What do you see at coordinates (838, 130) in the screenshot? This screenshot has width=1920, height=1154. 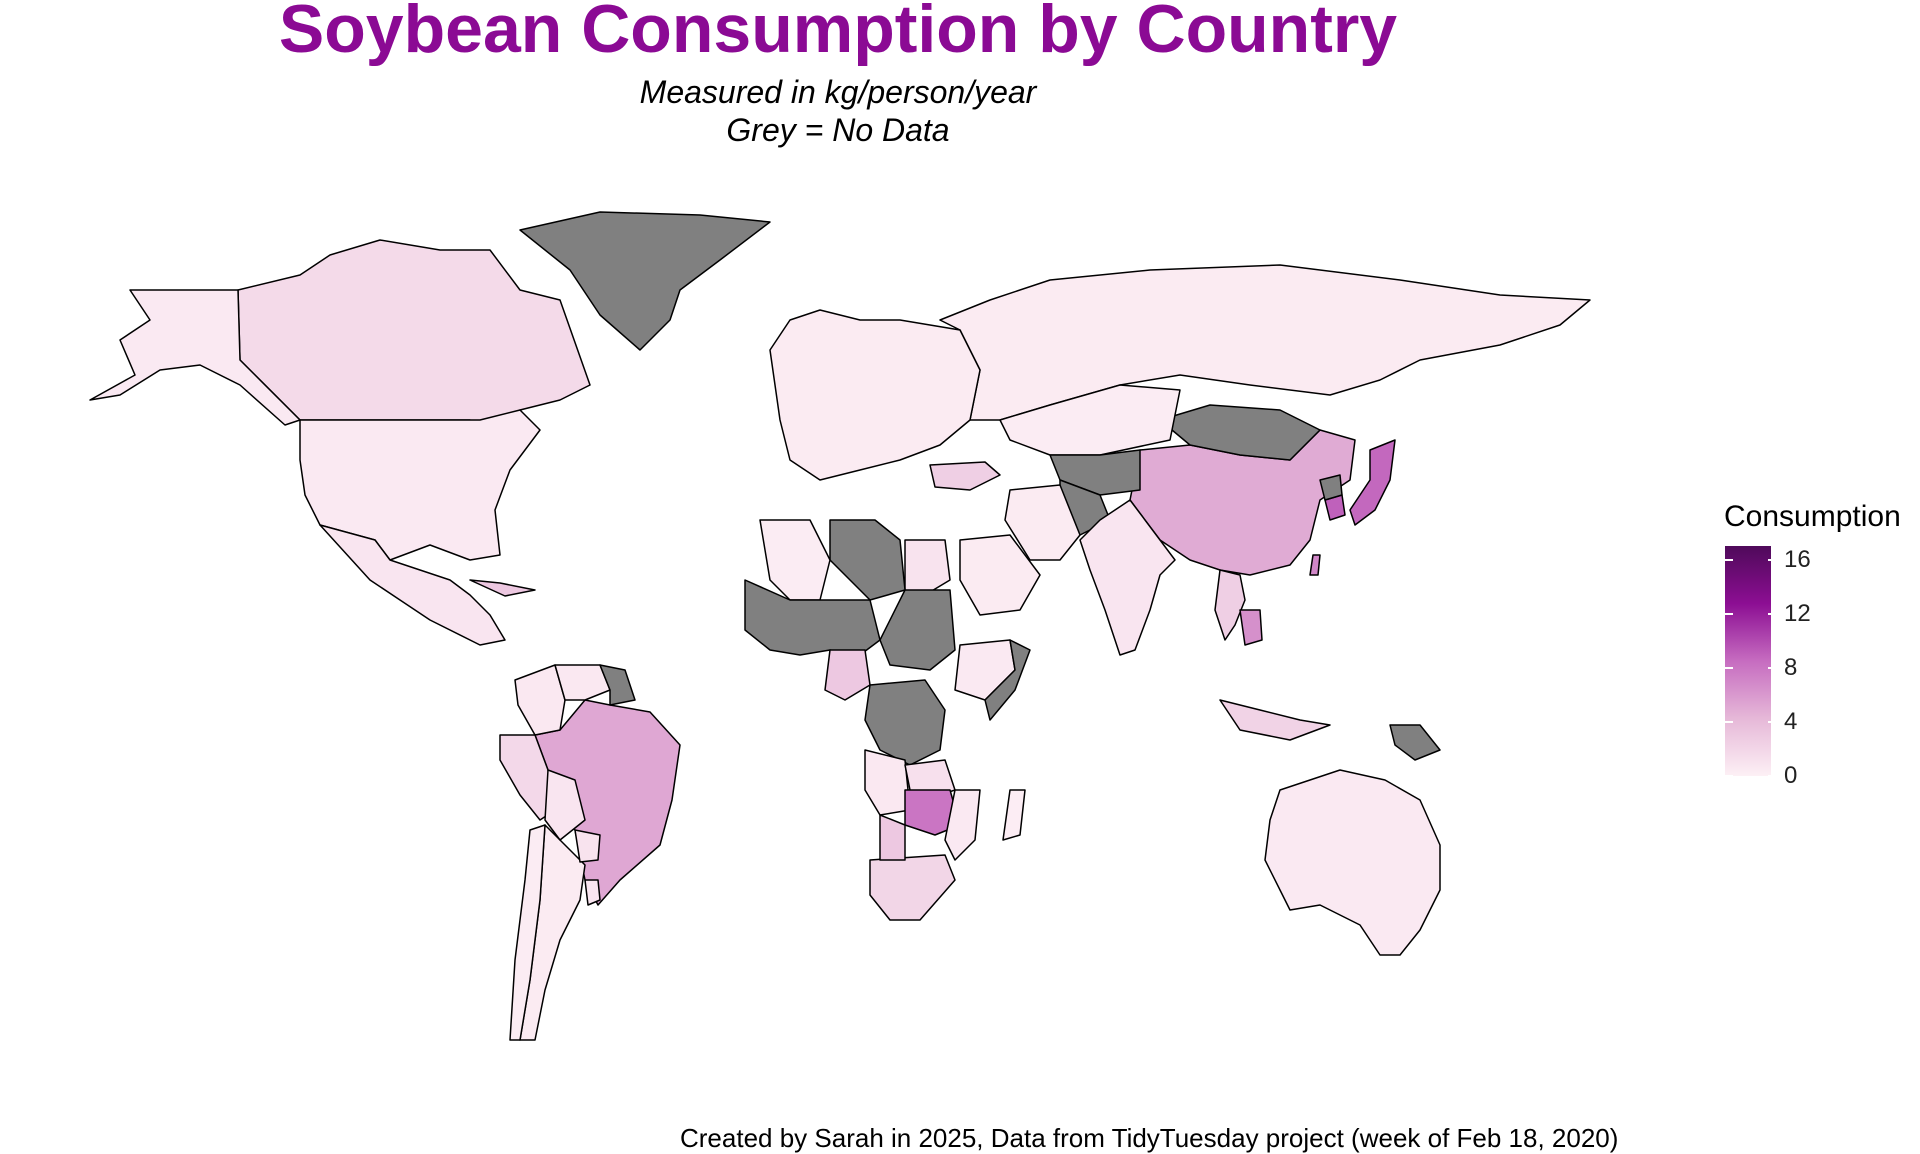 I see `map-subtitle-no-data-note: Grey = No Data` at bounding box center [838, 130].